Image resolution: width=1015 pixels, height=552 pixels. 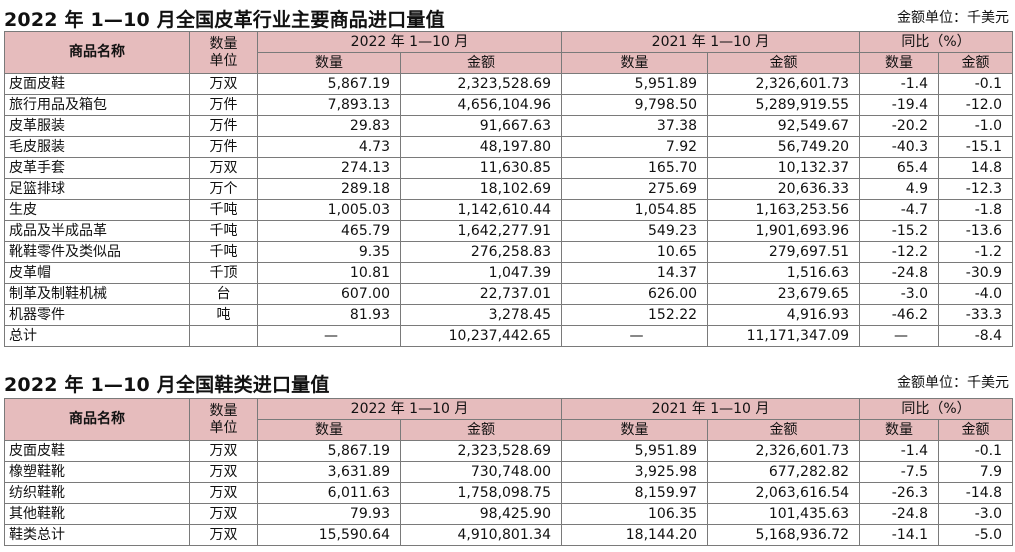 I want to click on cell-unit: 万件, so click(x=223, y=147).